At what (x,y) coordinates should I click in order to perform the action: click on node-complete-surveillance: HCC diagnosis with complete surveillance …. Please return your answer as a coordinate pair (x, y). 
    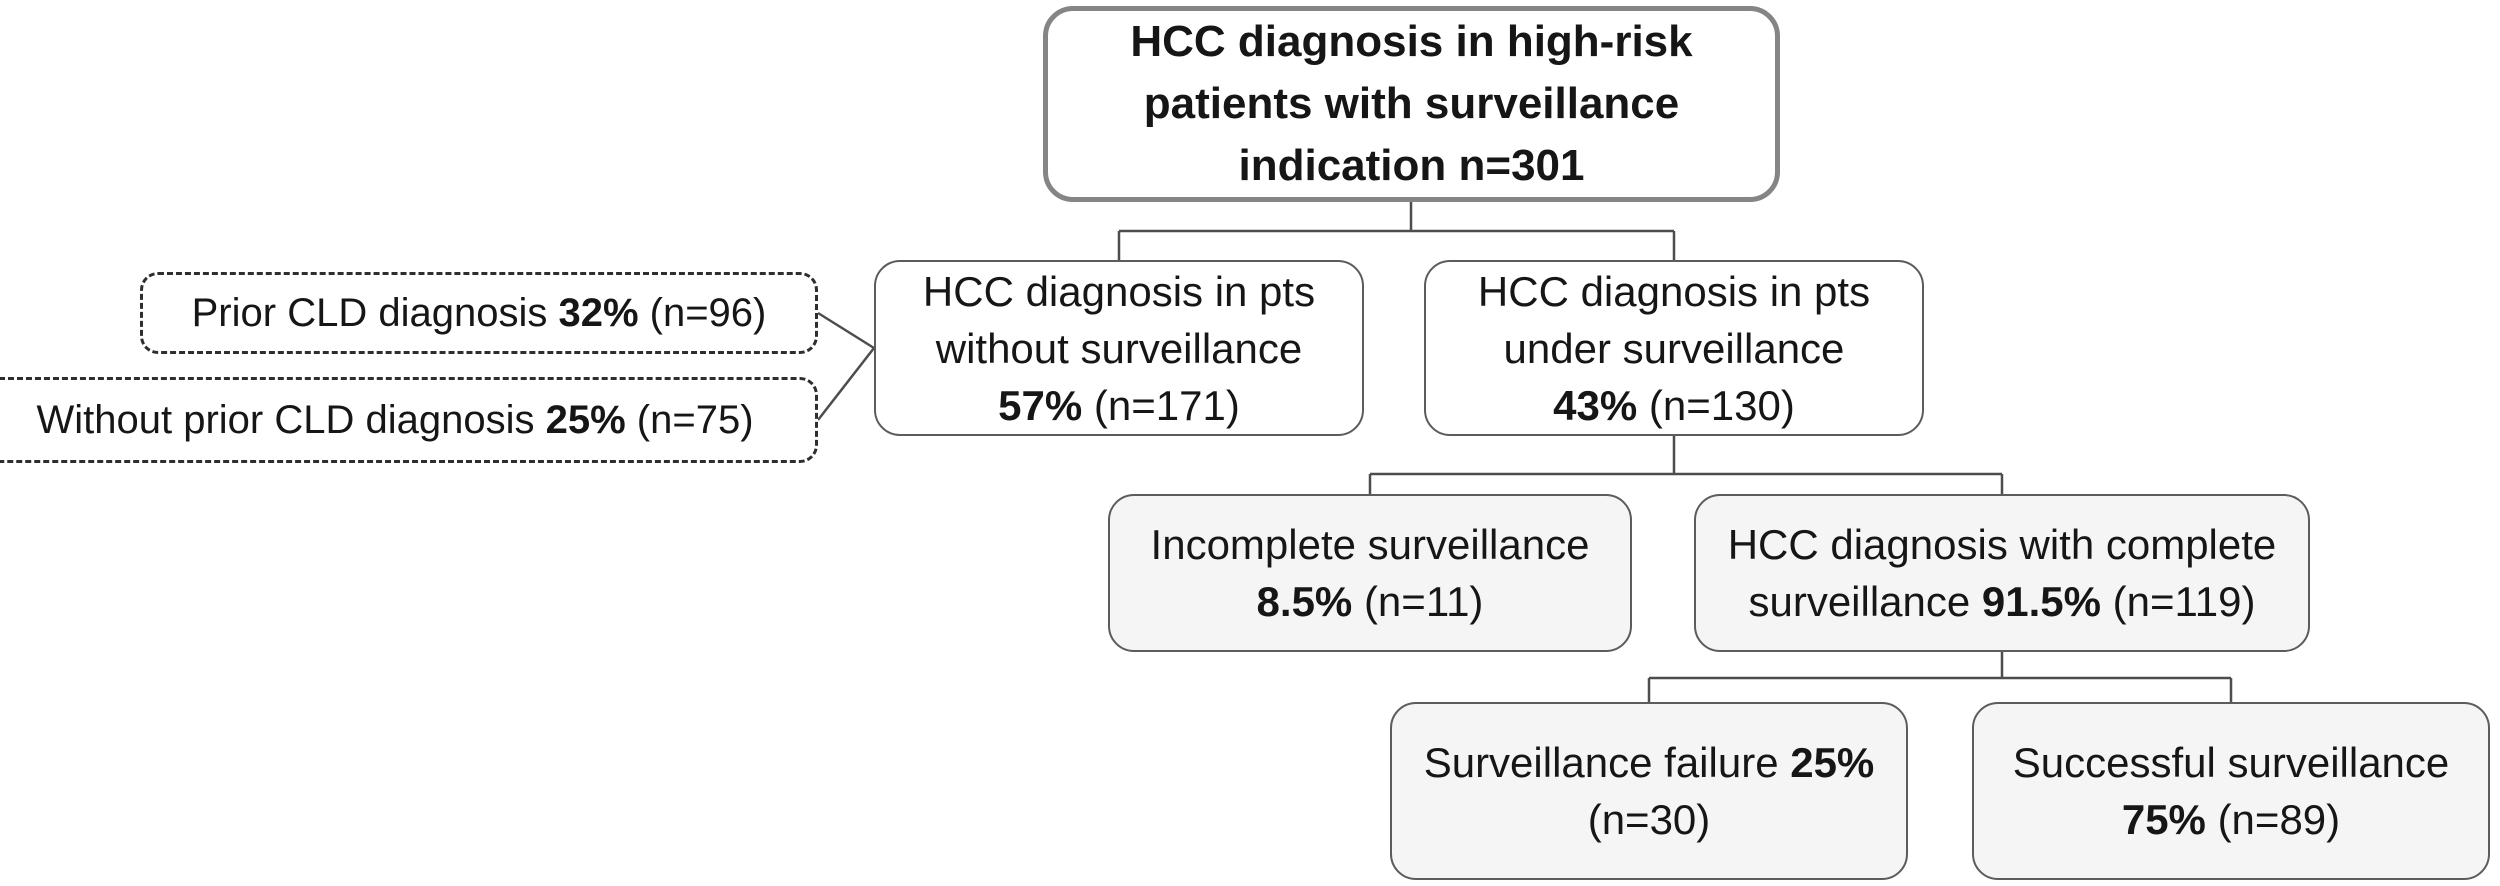
    Looking at the image, I should click on (2002, 573).